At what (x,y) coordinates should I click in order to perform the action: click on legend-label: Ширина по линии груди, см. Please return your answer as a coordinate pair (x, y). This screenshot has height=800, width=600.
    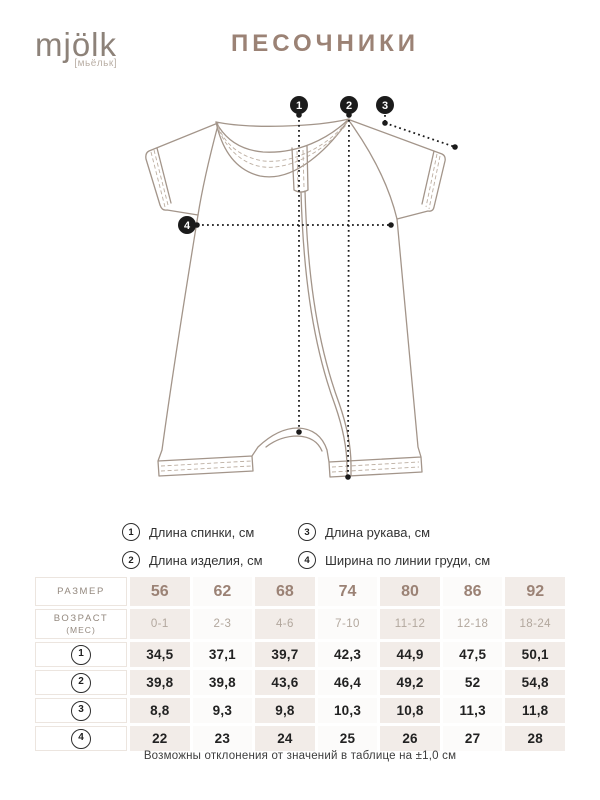
    Looking at the image, I should click on (408, 560).